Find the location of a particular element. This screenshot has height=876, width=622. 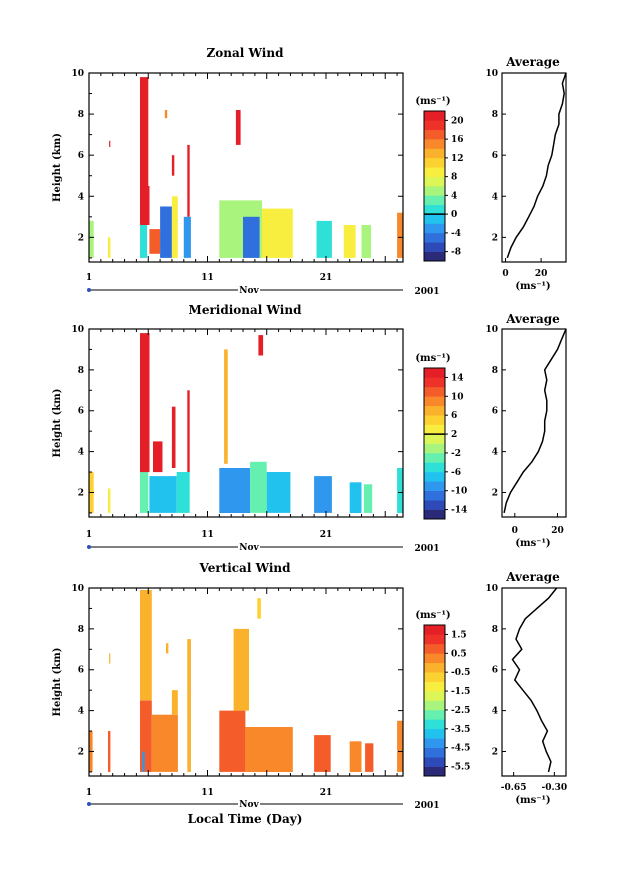

panel-vertical: Vertical Wind (ms⁻¹) Average is located at coordinates (379, 591).